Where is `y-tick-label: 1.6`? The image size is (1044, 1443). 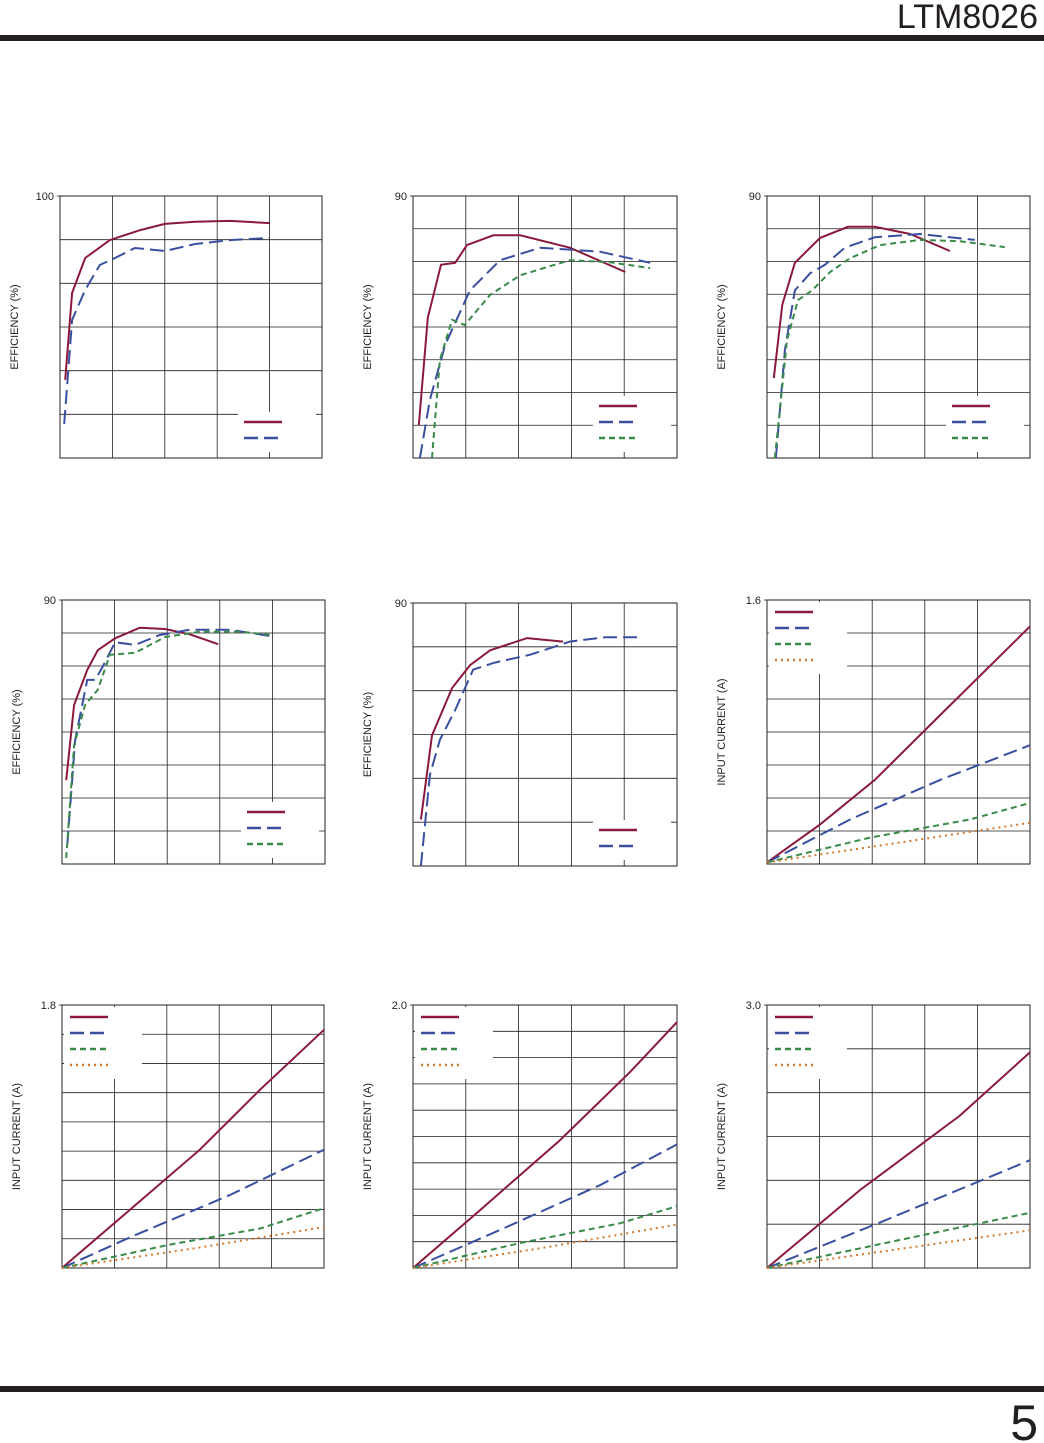 y-tick-label: 1.6 is located at coordinates (753, 601).